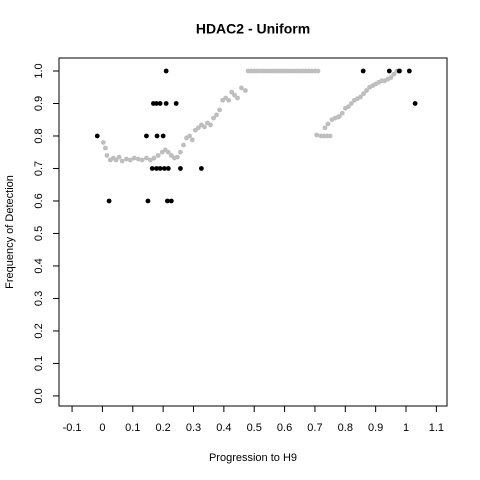  Describe the element at coordinates (39, 70) in the screenshot. I see `y-tick-label: 1.0` at that location.